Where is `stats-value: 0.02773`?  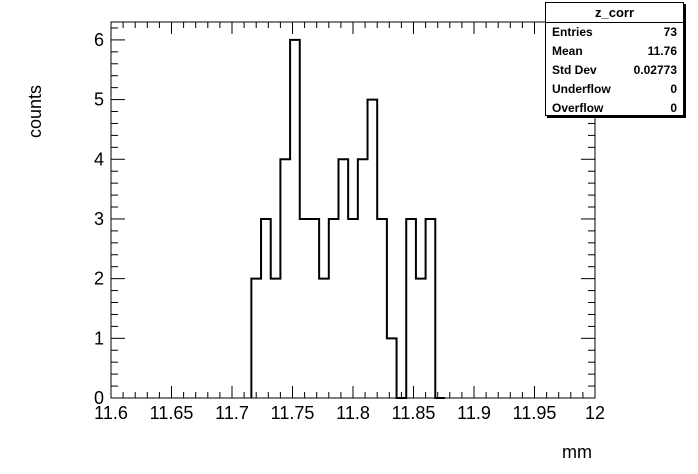
stats-value: 0.02773 is located at coordinates (655, 70).